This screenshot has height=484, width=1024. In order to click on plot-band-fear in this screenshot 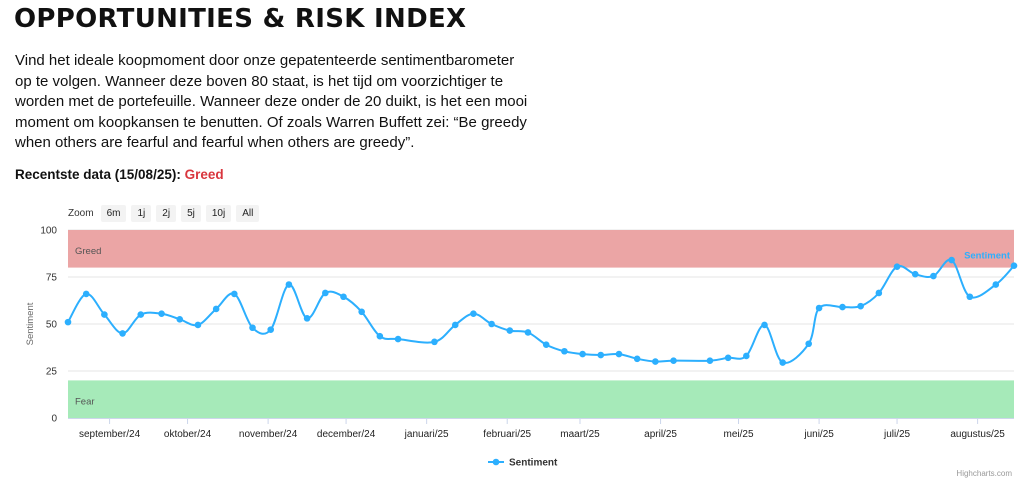, I will do `click(541, 399)`.